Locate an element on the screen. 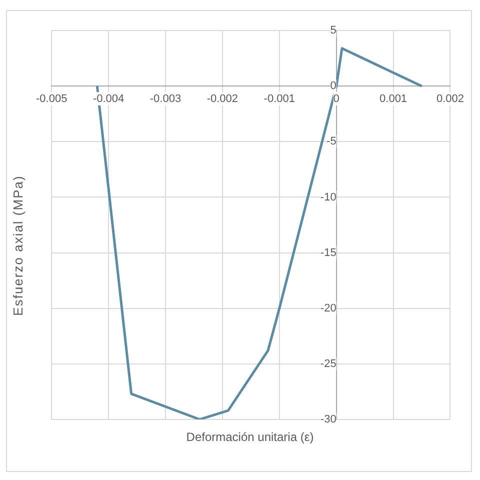 The height and width of the screenshot is (480, 480). y-tick-label: 5 is located at coordinates (333, 30).